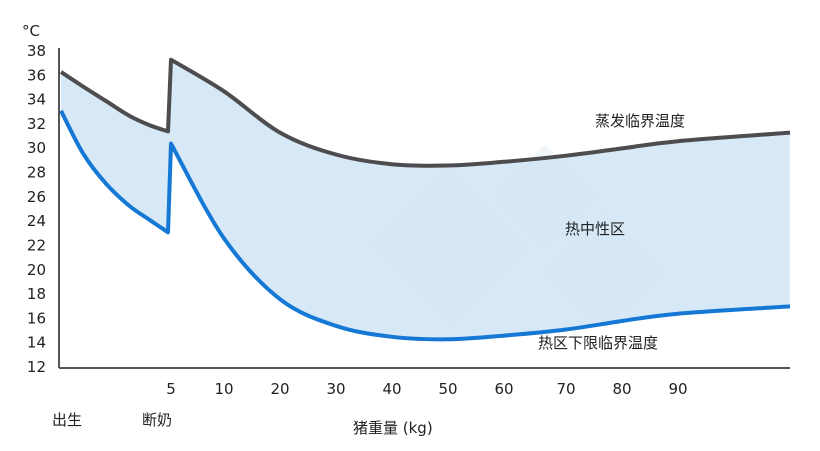 This screenshot has height=451, width=820. Describe the element at coordinates (157, 420) in the screenshot. I see `stage-label-weaning: 断奶` at that location.